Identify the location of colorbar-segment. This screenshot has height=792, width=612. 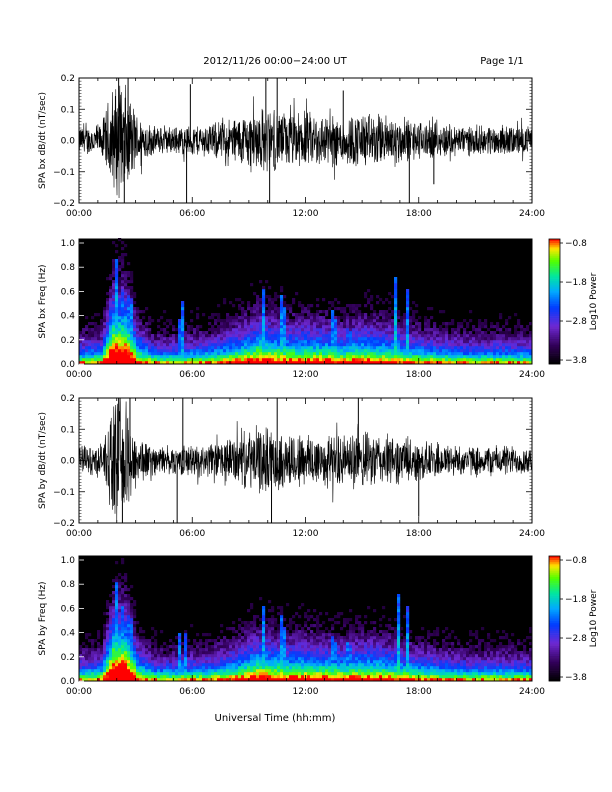
(554, 257).